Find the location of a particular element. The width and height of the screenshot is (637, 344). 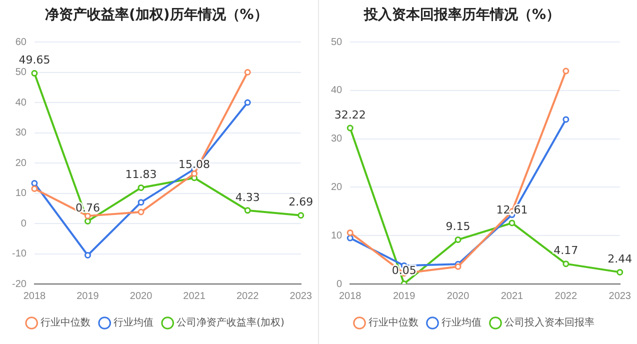

data-label: 2.69 is located at coordinates (301, 202).